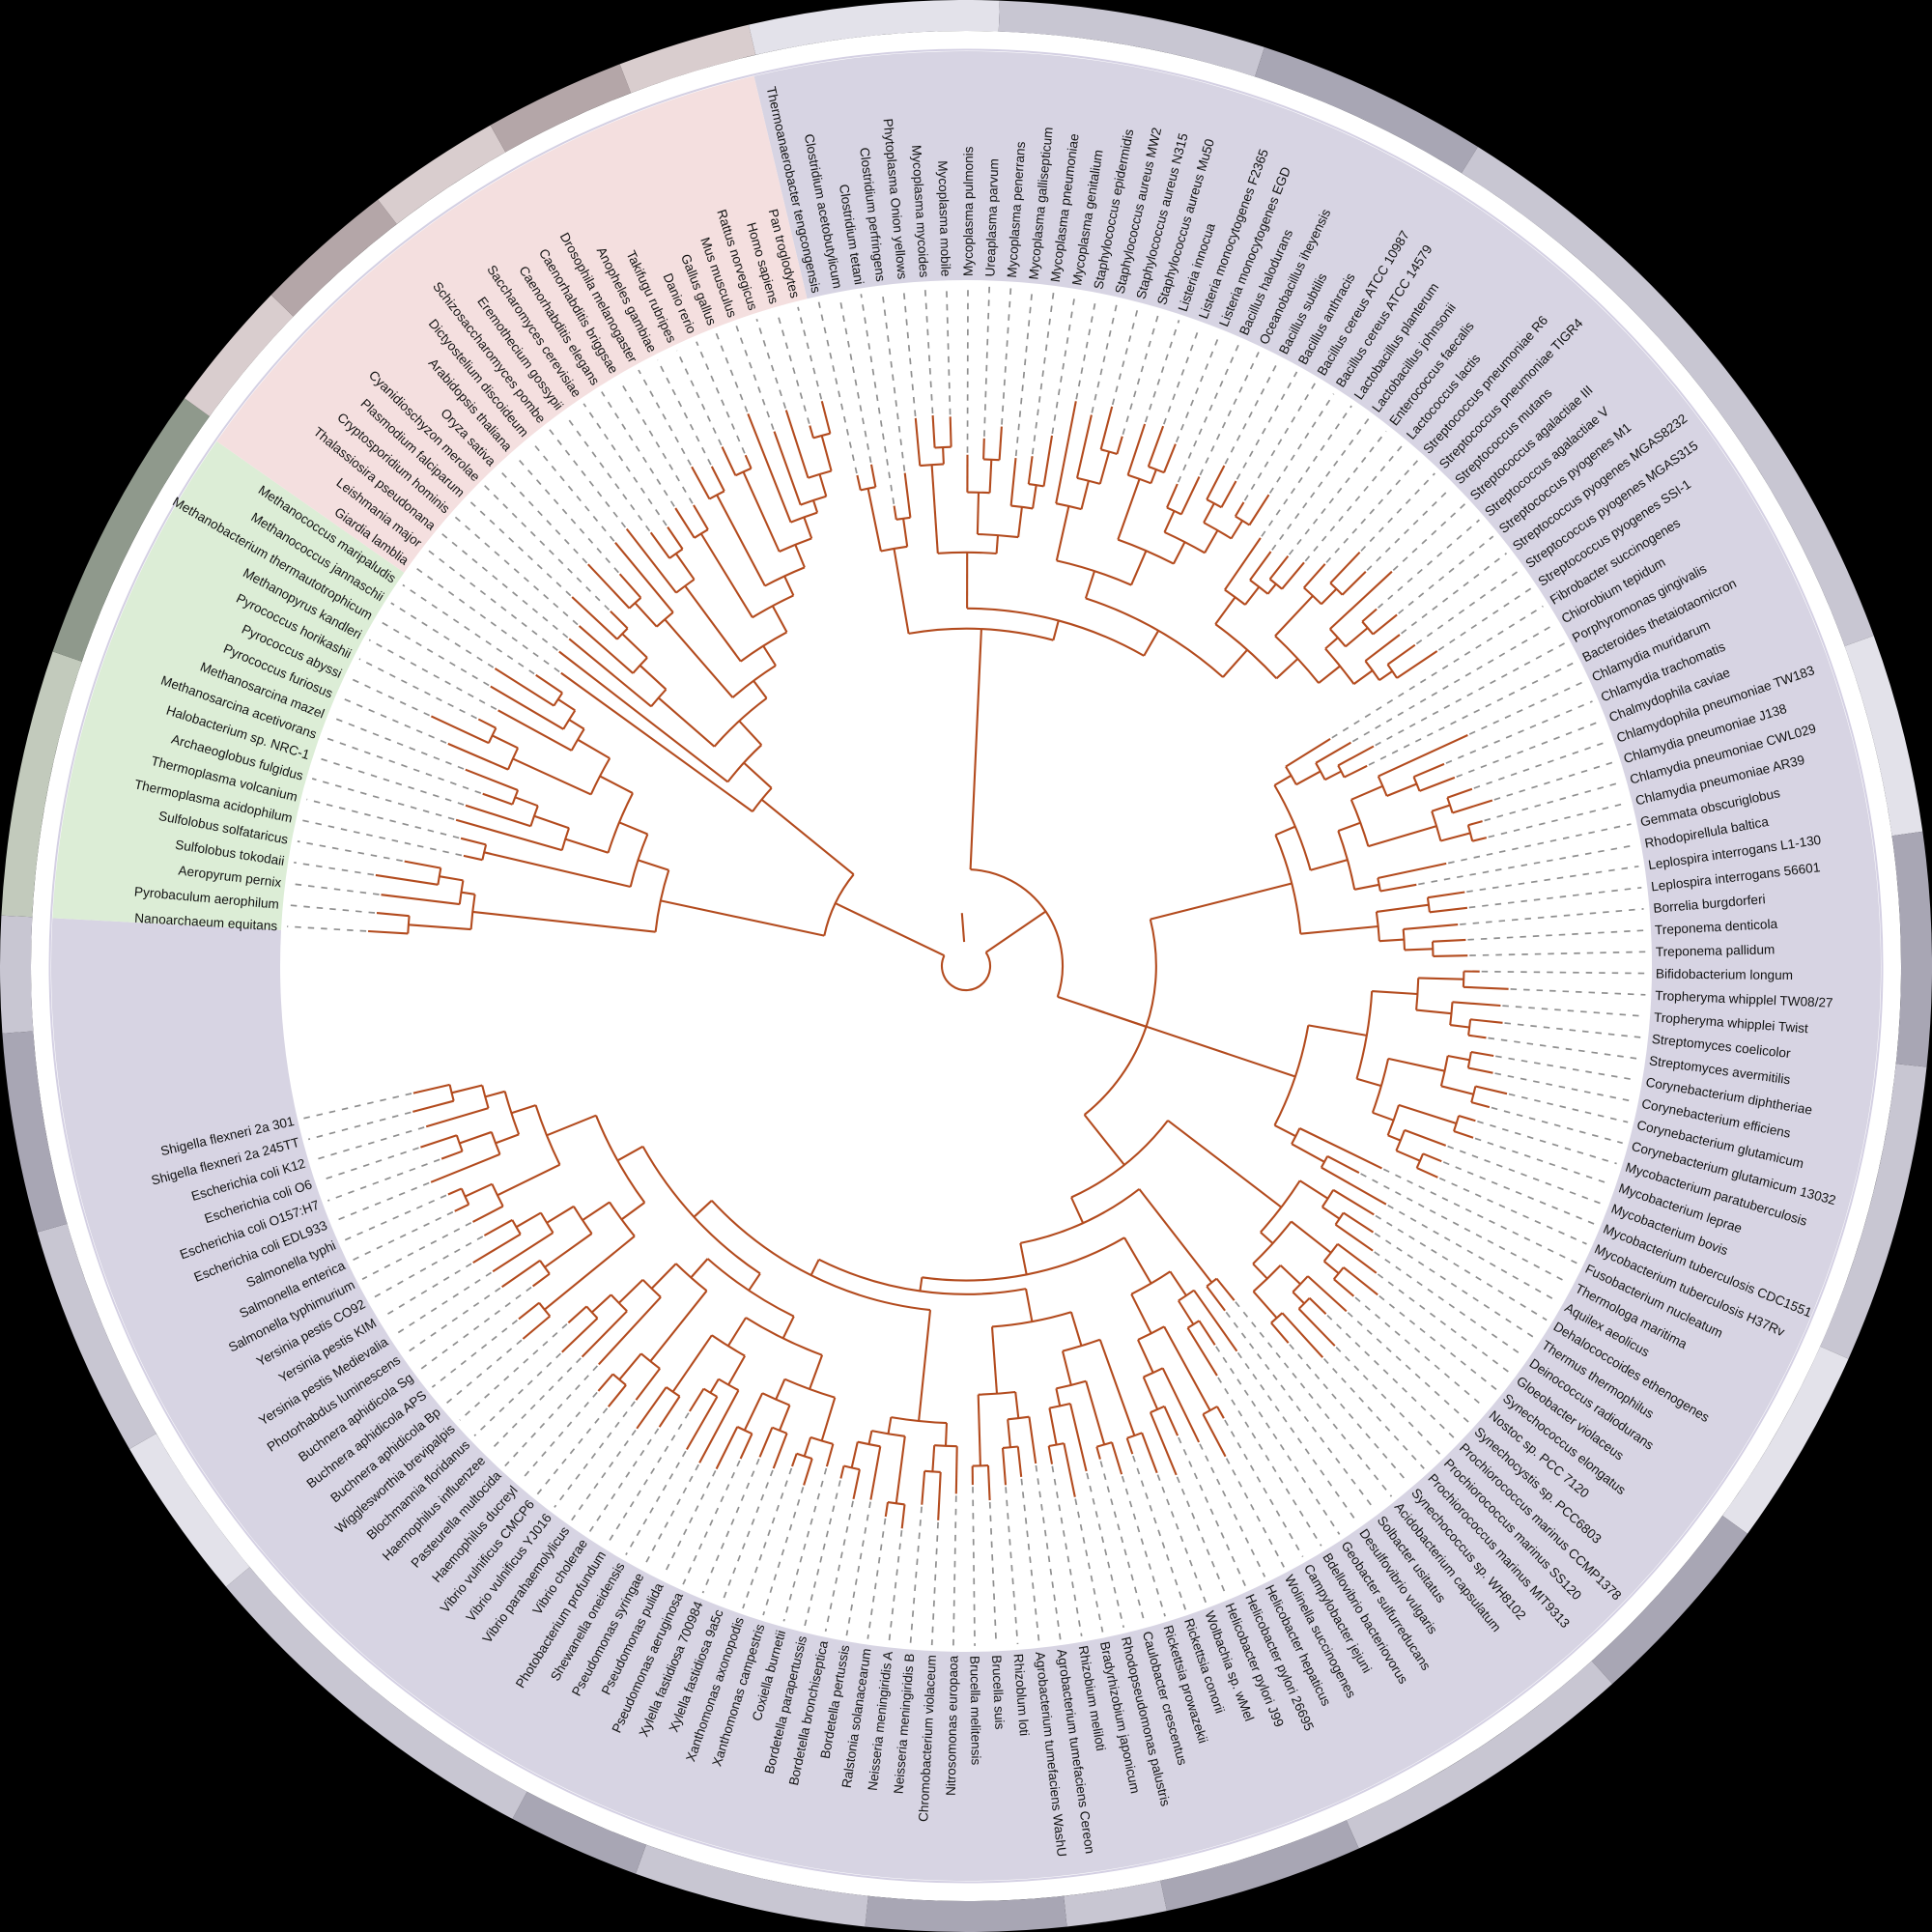  Describe the element at coordinates (968, 211) in the screenshot. I see `taxon-label: Mycoplasma pulmonis` at that location.